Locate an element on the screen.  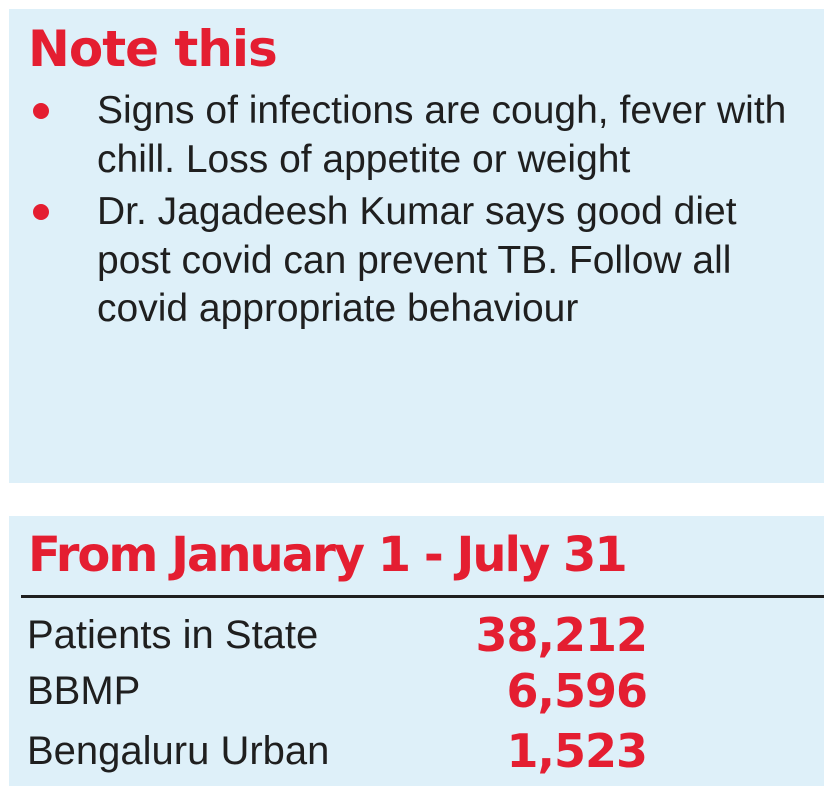
stats-row-value: 38,212 is located at coordinates (561, 635).